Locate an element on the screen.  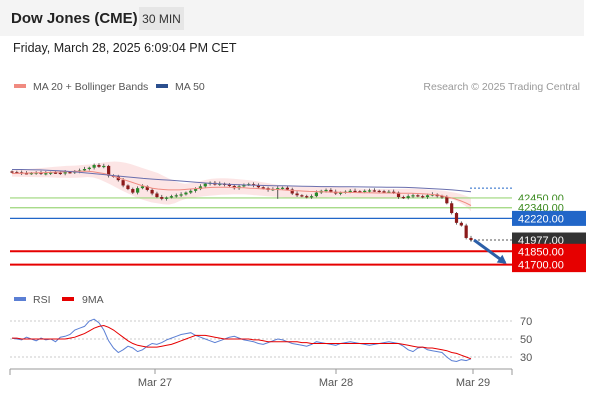
datetime-label: Friday, March 28, 2025 6:09:04 PM CET is located at coordinates (125, 48).